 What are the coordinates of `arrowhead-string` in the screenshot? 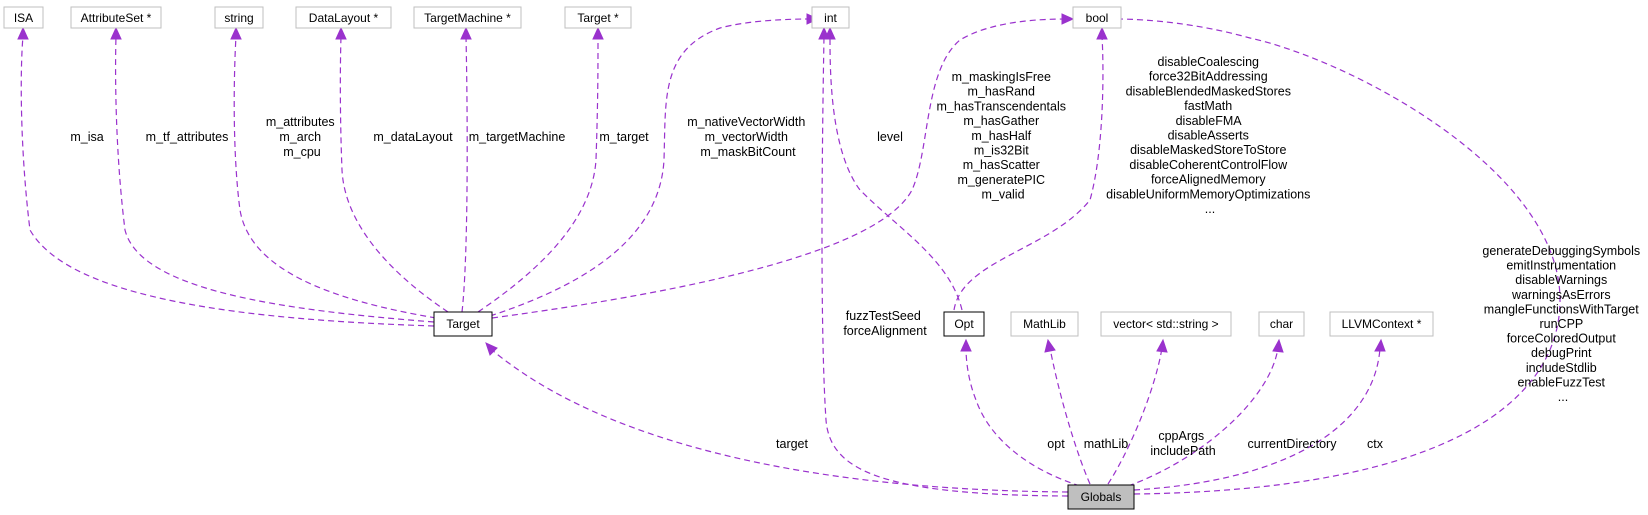 It's located at (236, 33).